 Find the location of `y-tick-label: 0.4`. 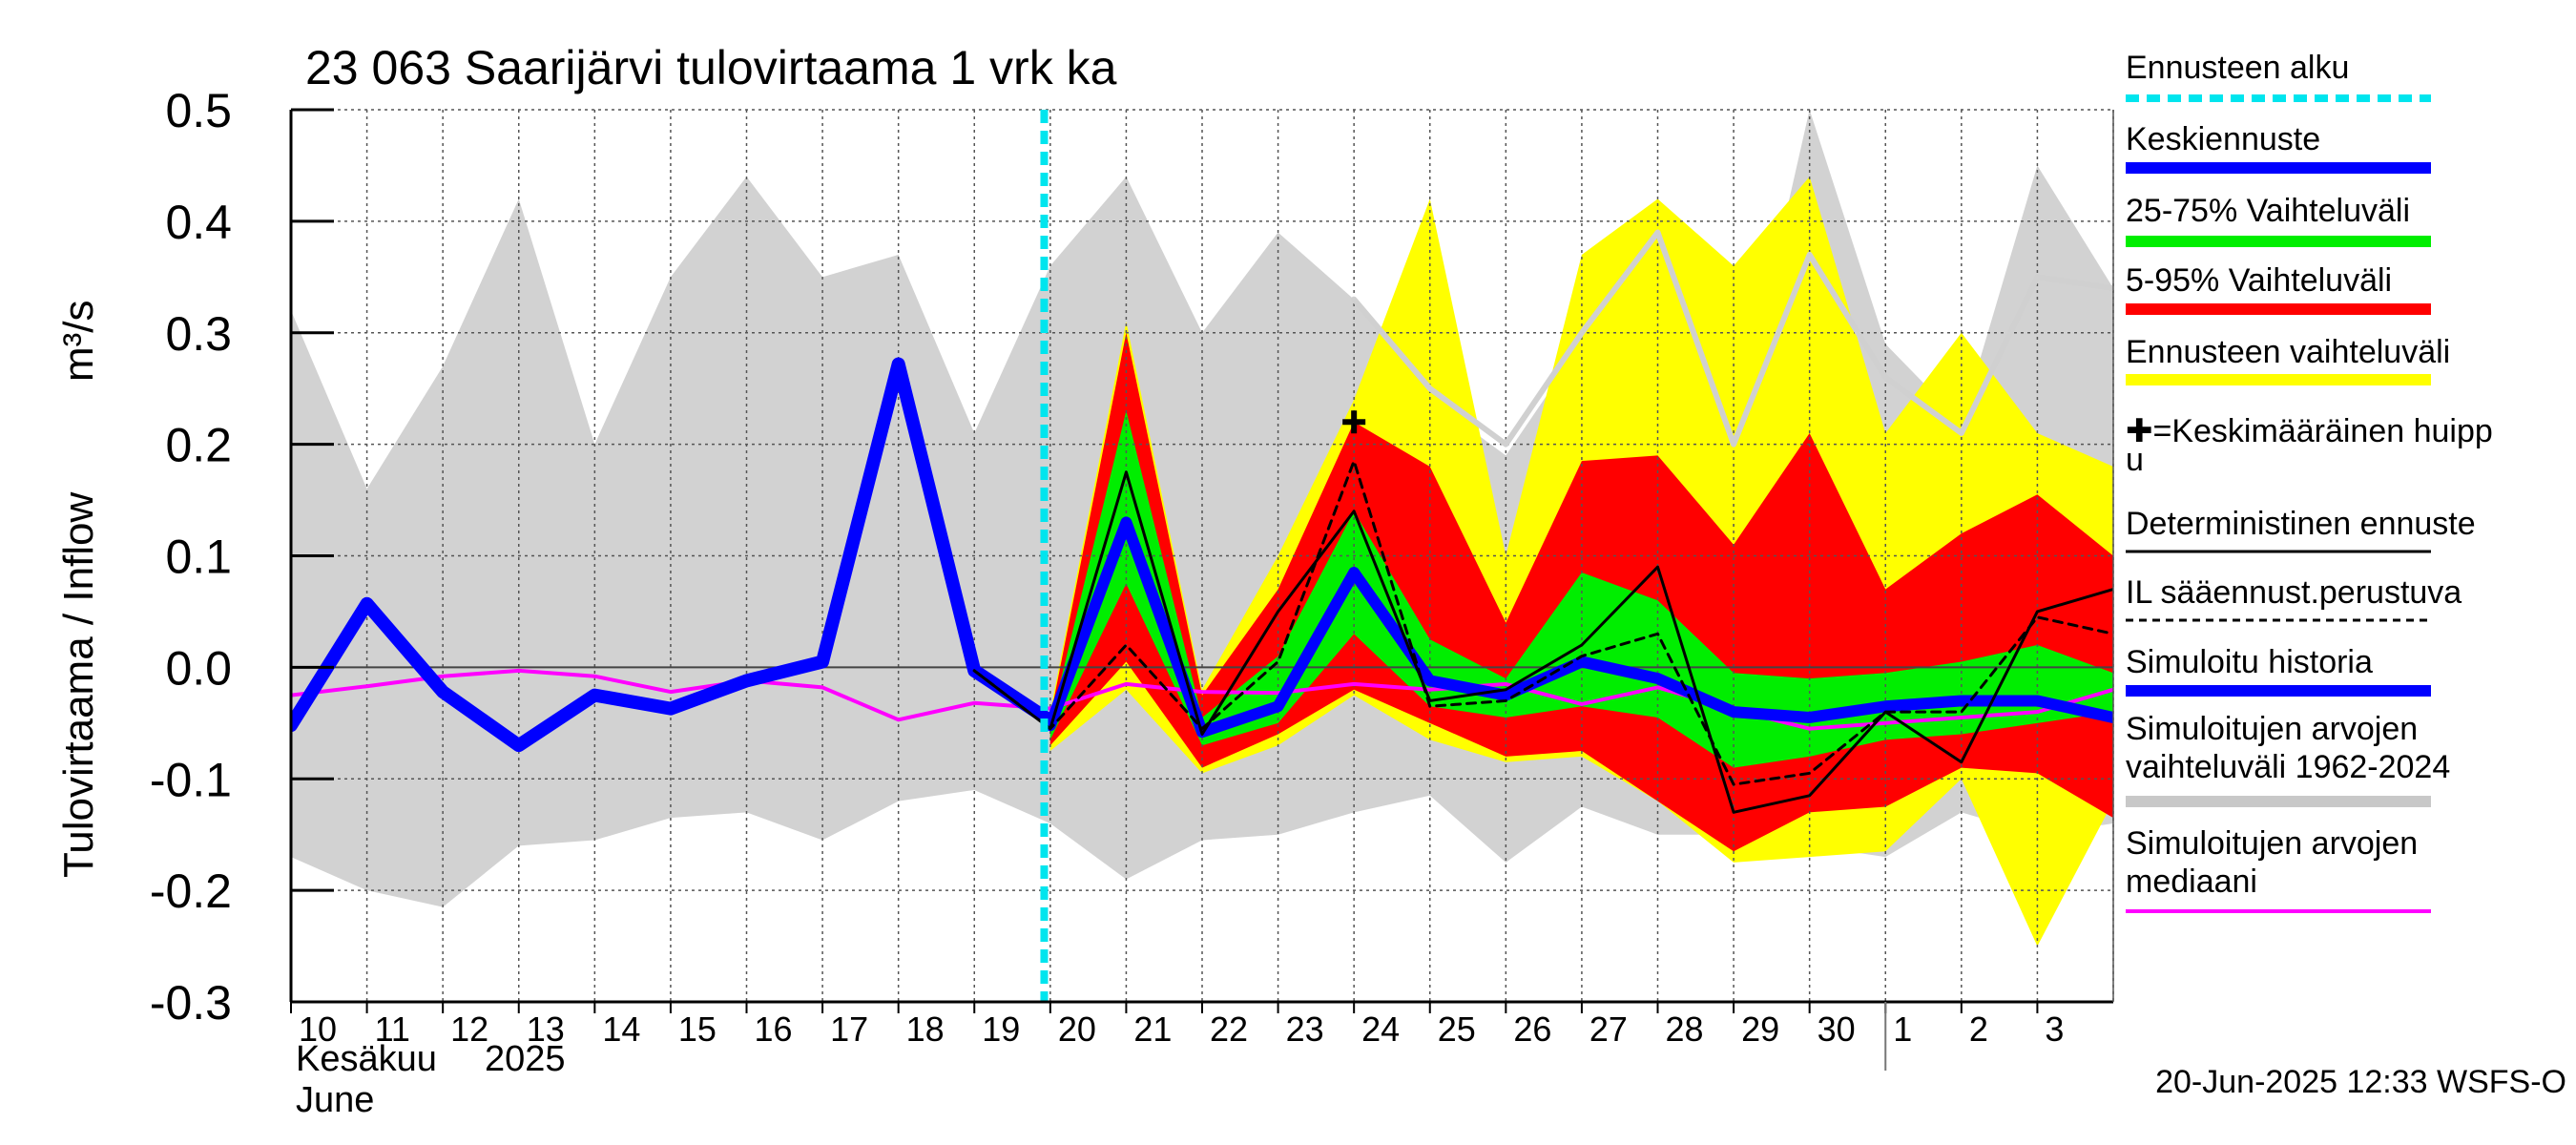

y-tick-label: 0.4 is located at coordinates (198, 222).